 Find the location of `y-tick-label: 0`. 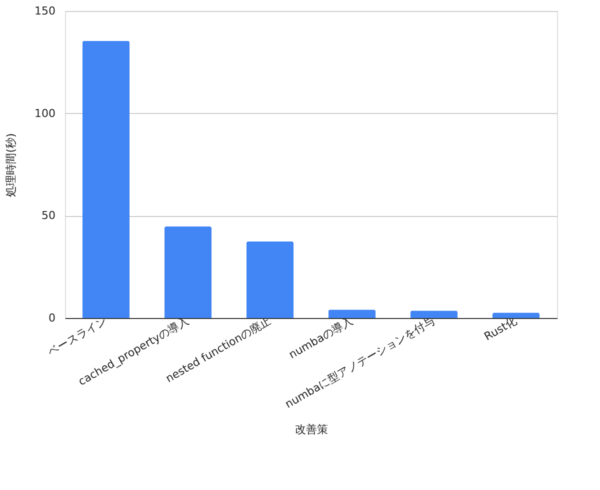

y-tick-label: 0 is located at coordinates (52, 318).